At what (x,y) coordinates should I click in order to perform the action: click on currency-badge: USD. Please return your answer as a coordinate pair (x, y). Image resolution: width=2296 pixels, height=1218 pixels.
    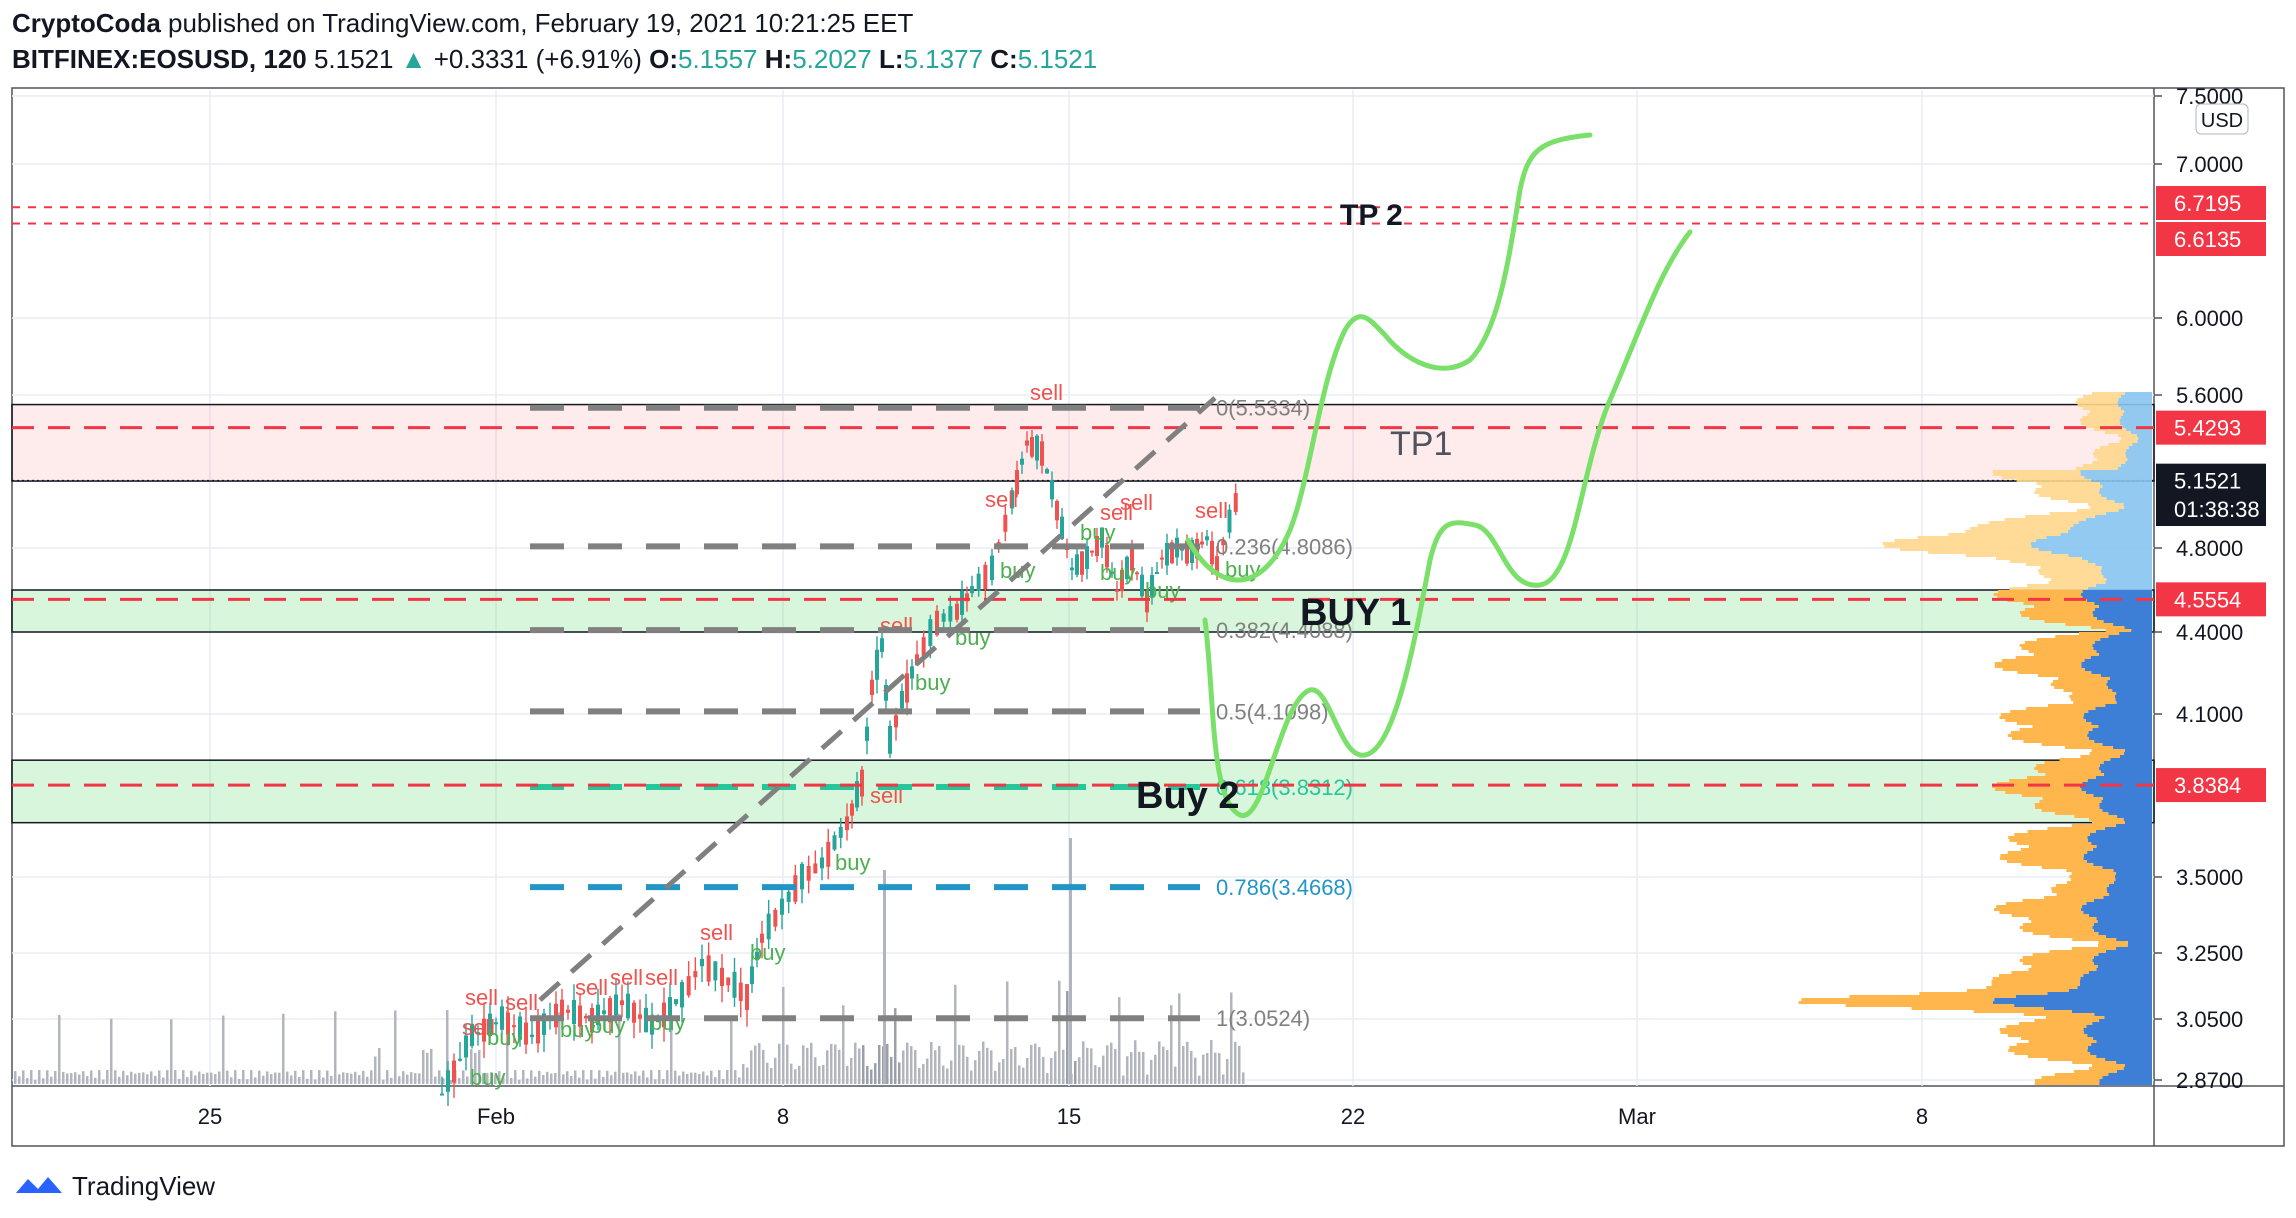
    Looking at the image, I should click on (2222, 119).